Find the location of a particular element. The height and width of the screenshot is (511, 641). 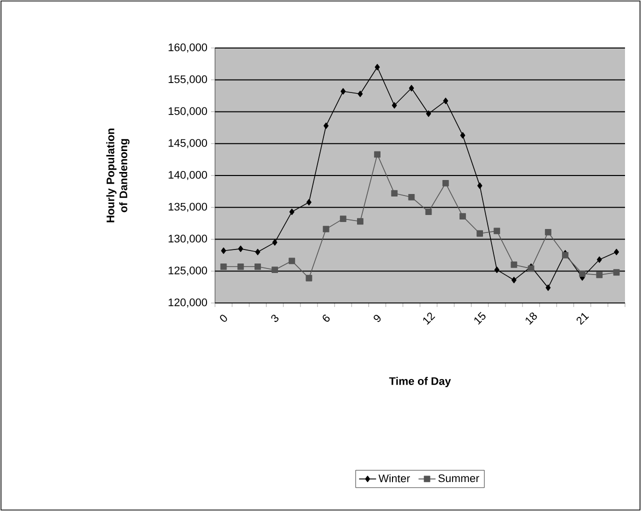

x-tick-label: 21 is located at coordinates (582, 319).